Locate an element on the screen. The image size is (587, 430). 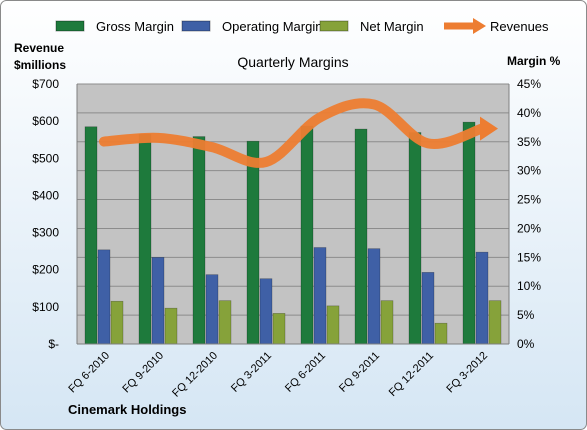
right-tick-label: 0% is located at coordinates (526, 344).